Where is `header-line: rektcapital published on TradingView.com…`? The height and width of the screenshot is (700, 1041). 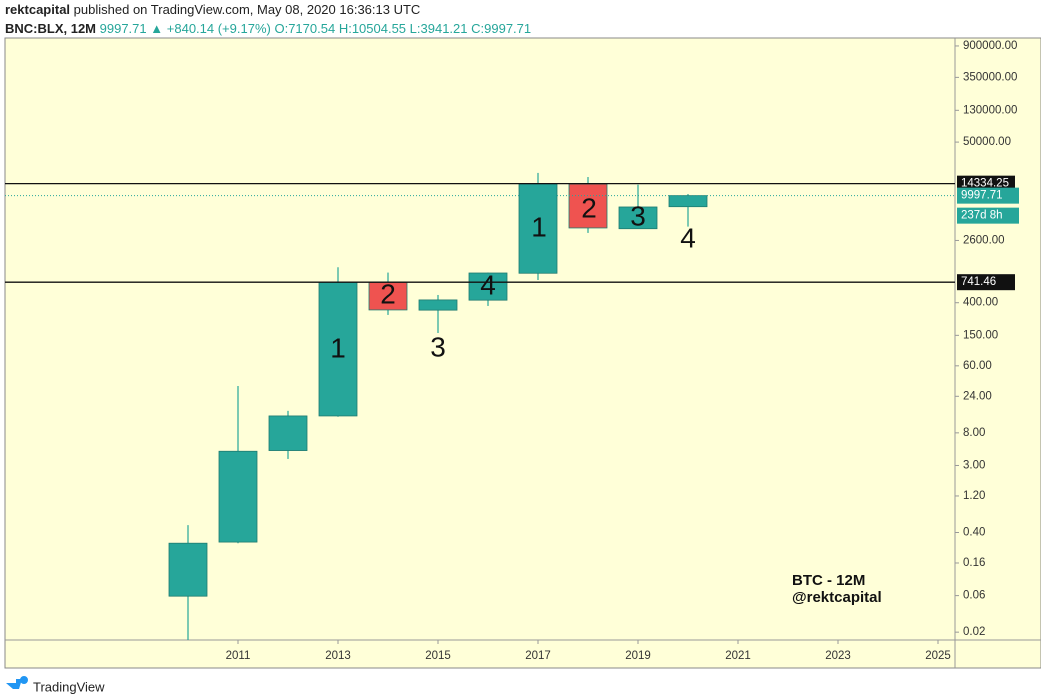 header-line: rektcapital published on TradingView.com… is located at coordinates (212, 9).